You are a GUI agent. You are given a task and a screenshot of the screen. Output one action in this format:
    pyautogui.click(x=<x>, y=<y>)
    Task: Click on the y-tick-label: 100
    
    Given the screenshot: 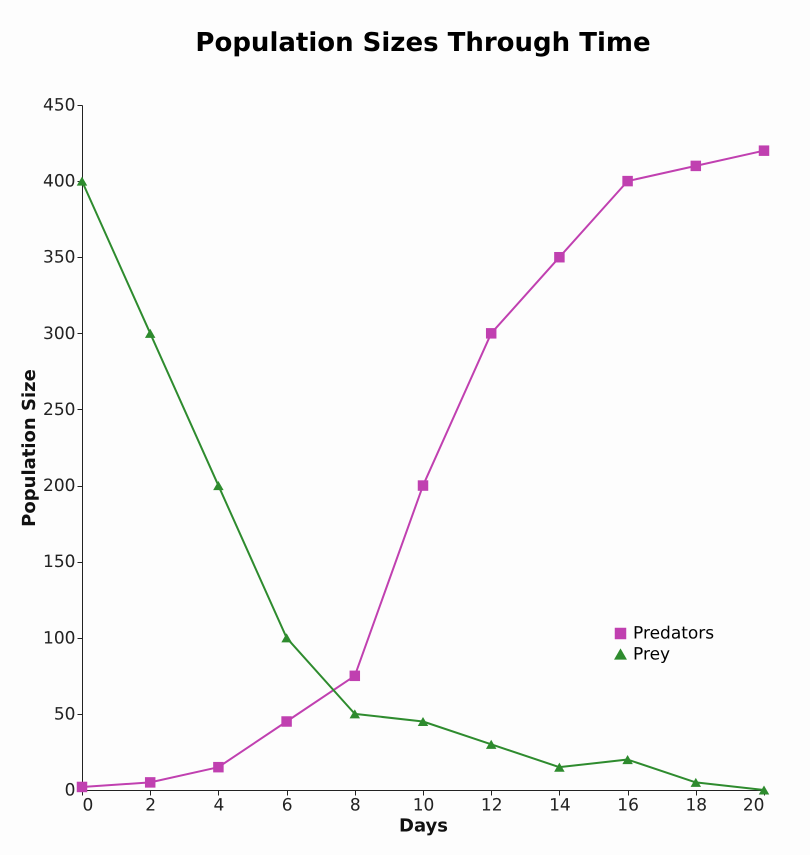 What is the action you would take?
    pyautogui.click(x=59, y=638)
    